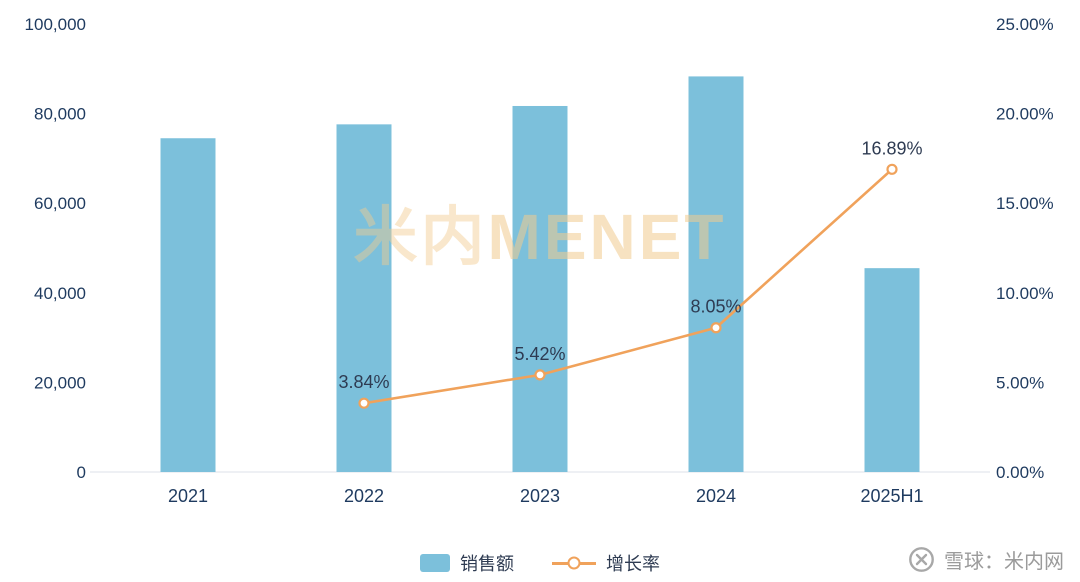 This screenshot has height=582, width=1080. I want to click on legend-growth-label: 增长率, so click(633, 564).